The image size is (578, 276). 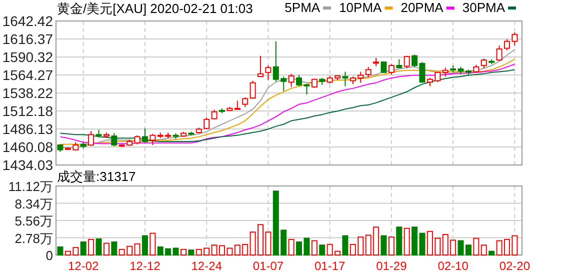 I want to click on legend-label: 20PMA, so click(x=422, y=7).